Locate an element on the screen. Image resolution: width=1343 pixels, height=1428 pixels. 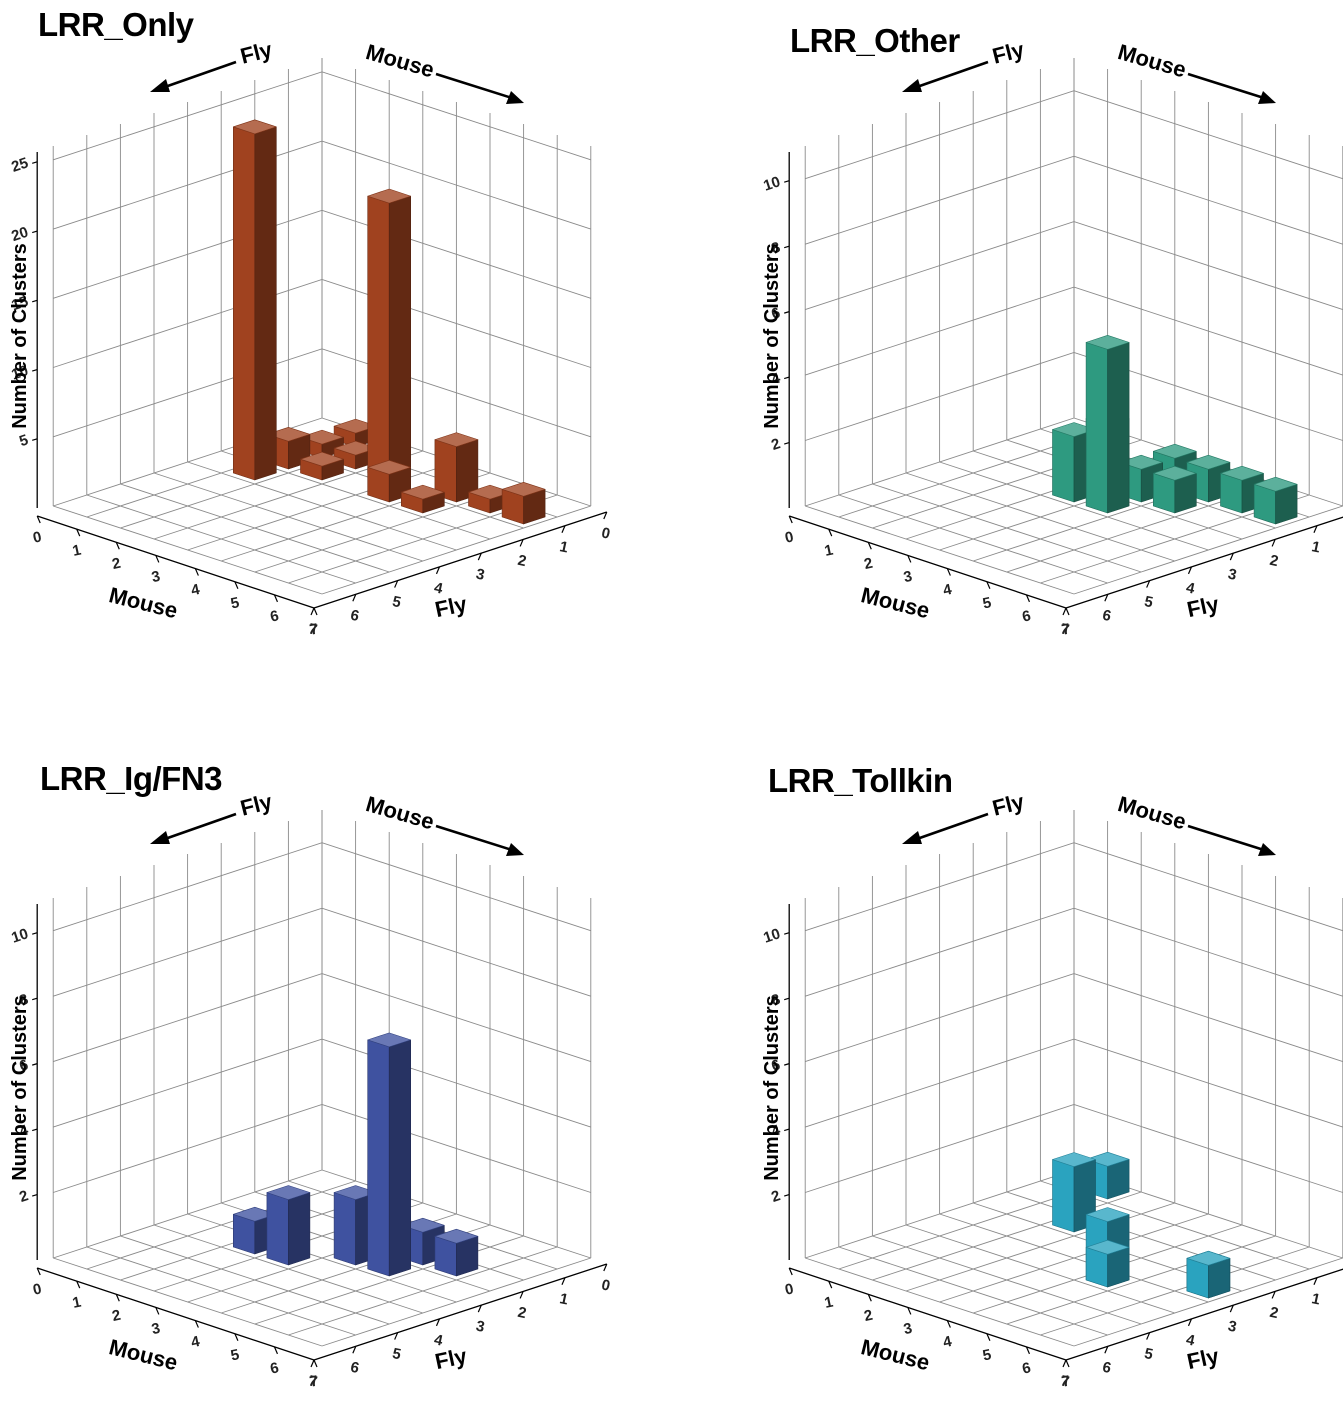
y-tick-label: 20 is located at coordinates (19, 234).